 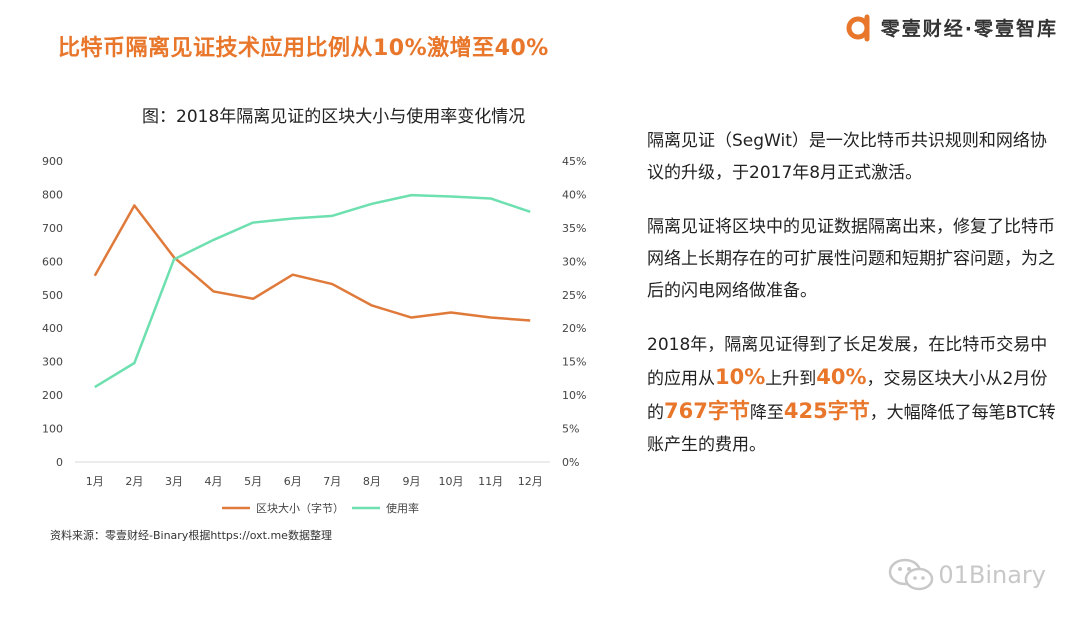 What do you see at coordinates (402, 508) in the screenshot?
I see `legend-label: 使用率` at bounding box center [402, 508].